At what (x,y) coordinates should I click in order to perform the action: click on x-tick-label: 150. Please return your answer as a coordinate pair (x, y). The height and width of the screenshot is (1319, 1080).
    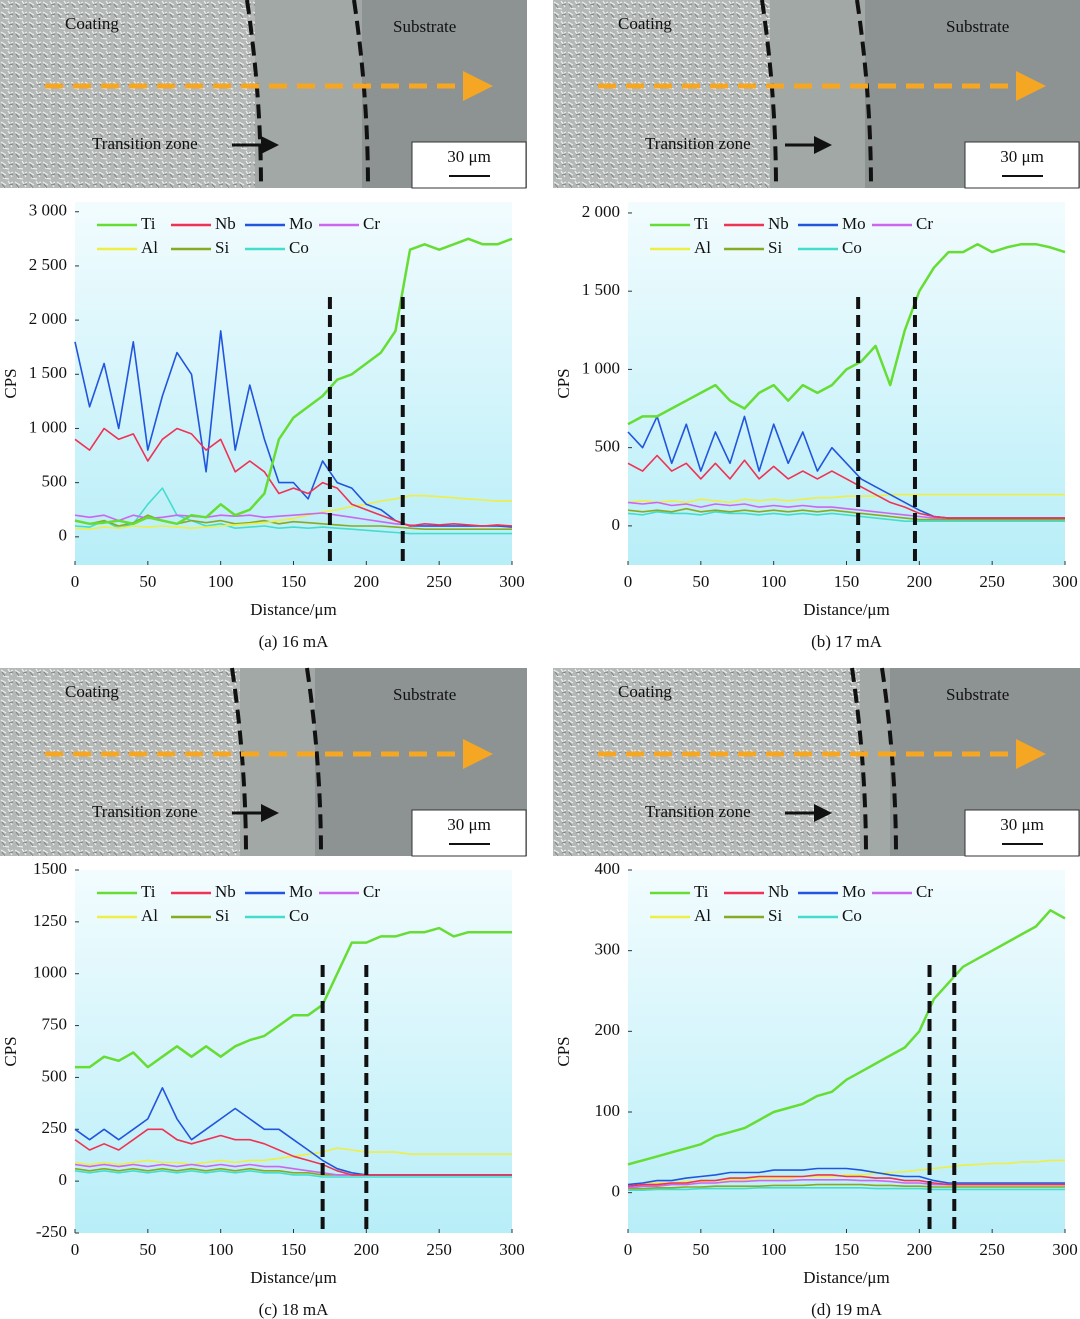
    Looking at the image, I should click on (294, 581).